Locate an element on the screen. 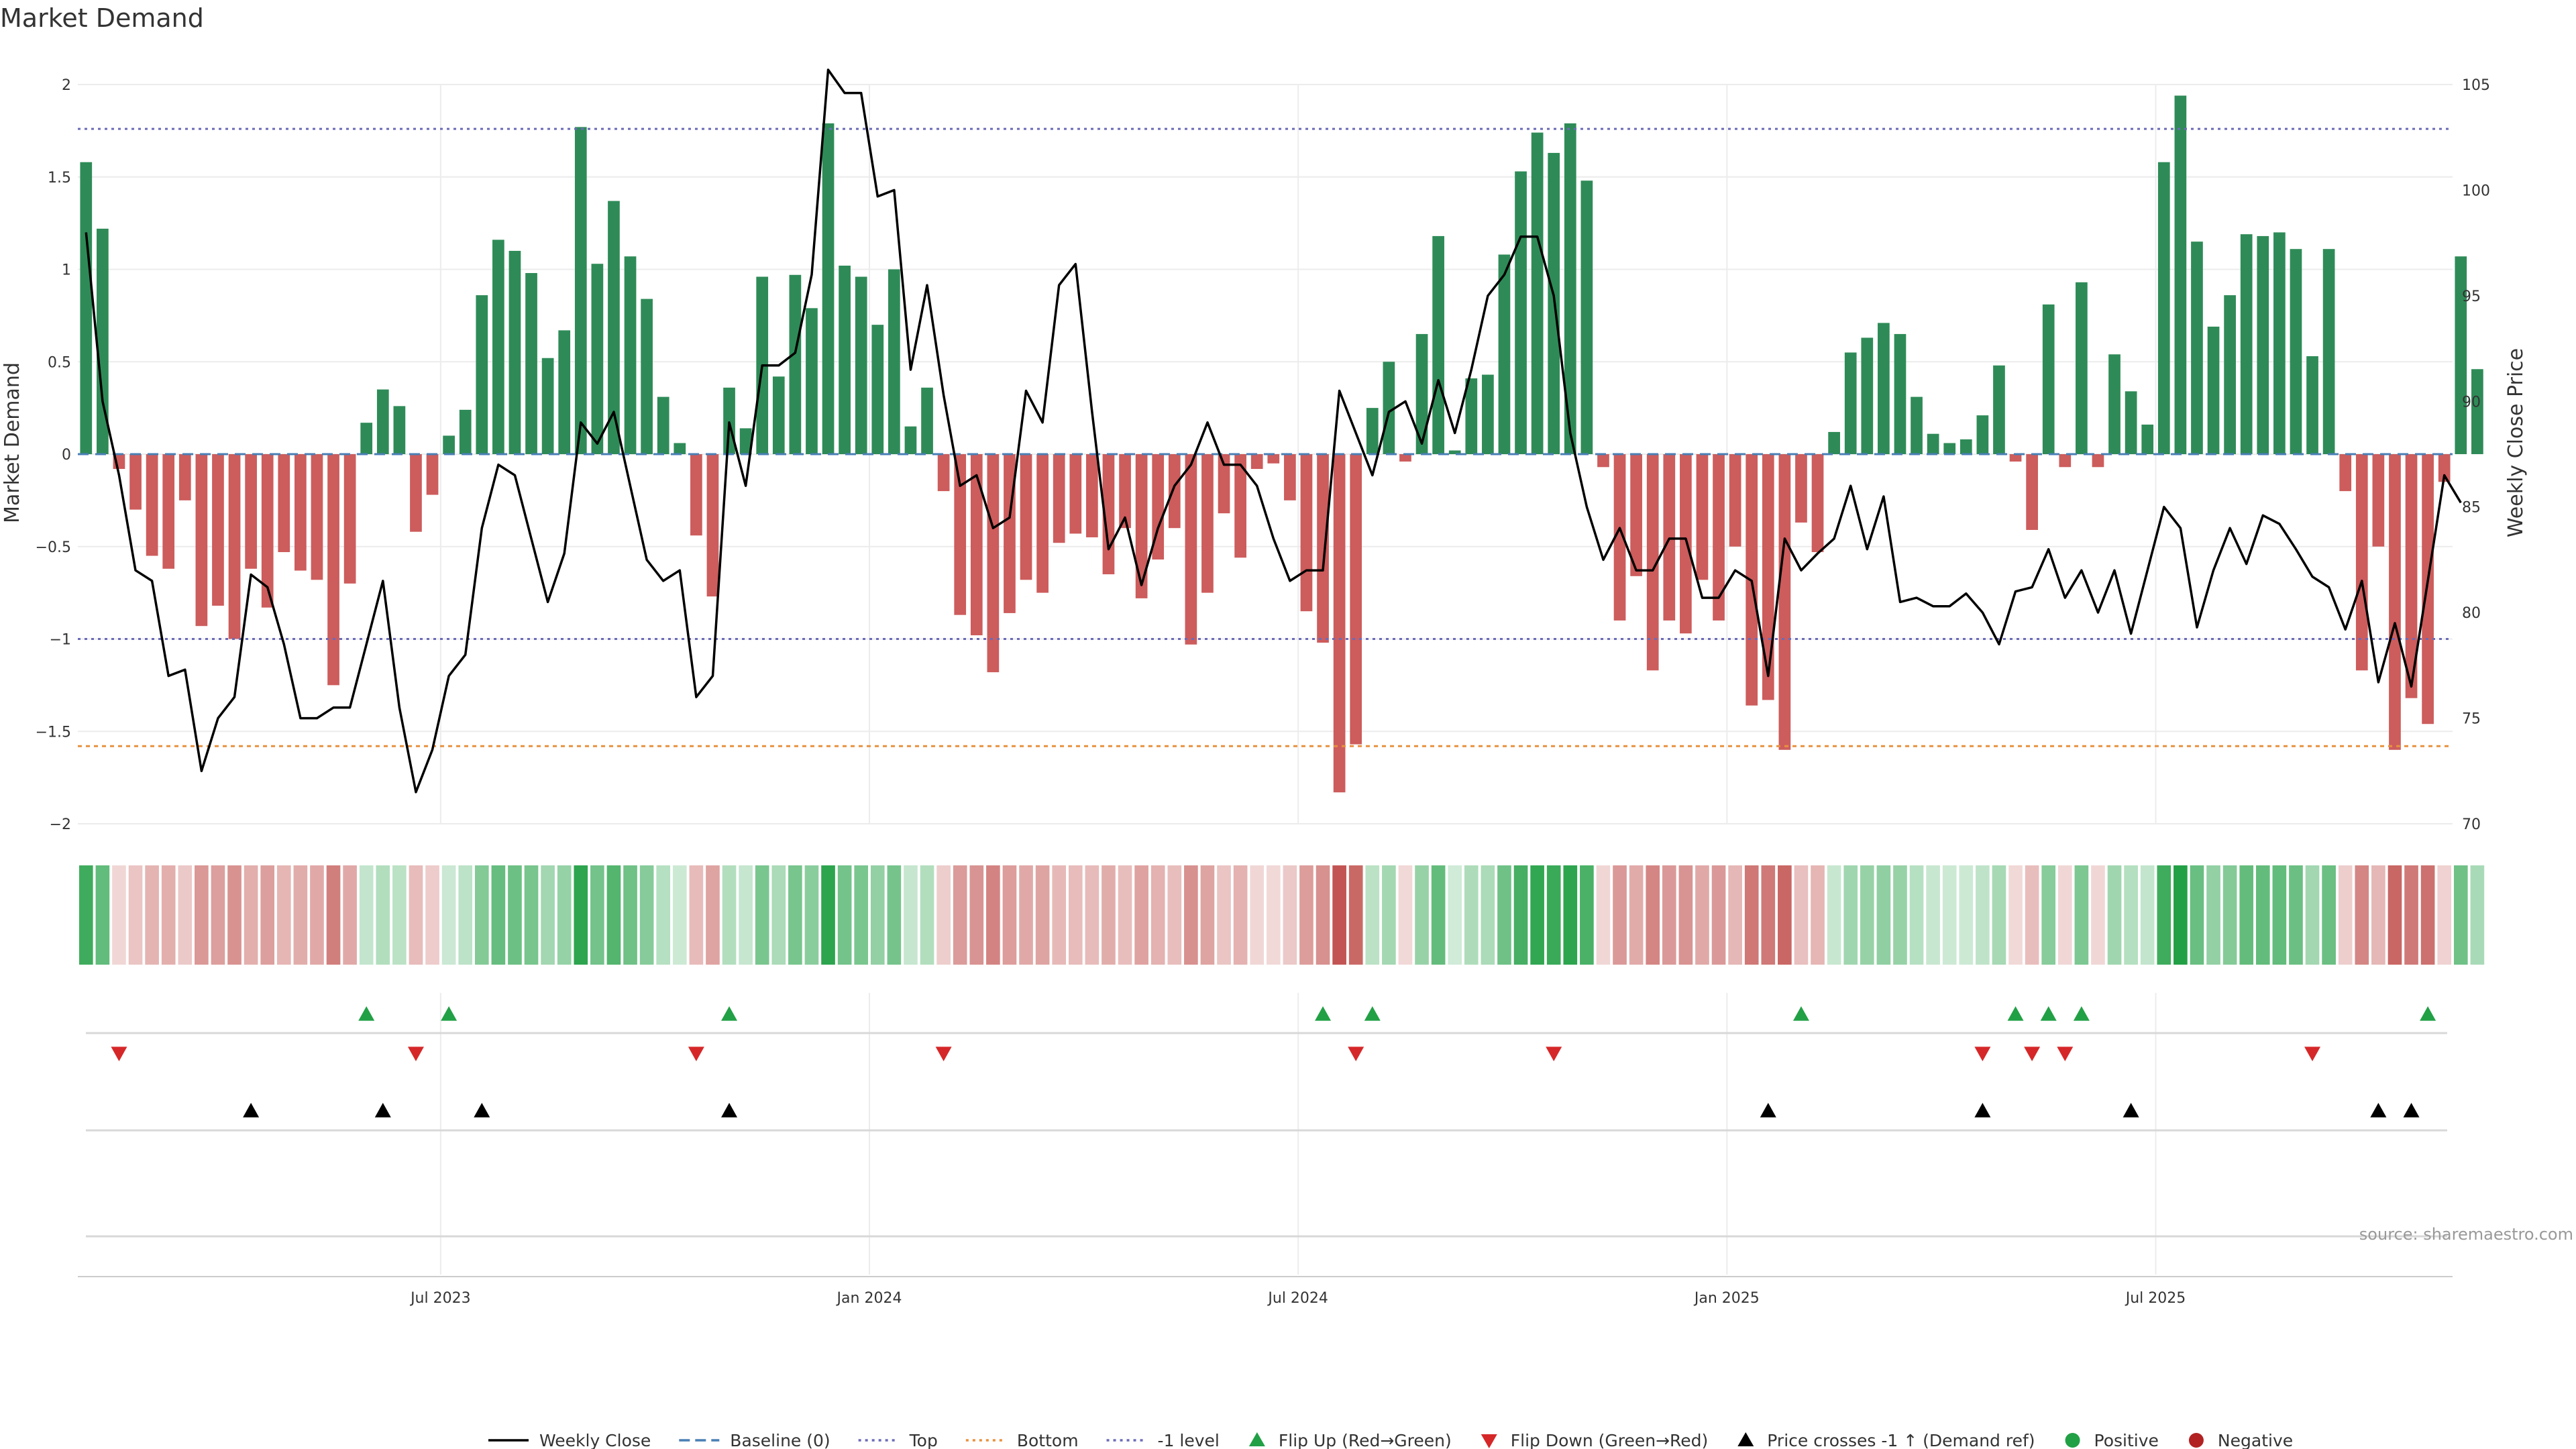 This screenshot has height=1449, width=2576. x-tick-label: Jul 2025 is located at coordinates (2155, 1298).